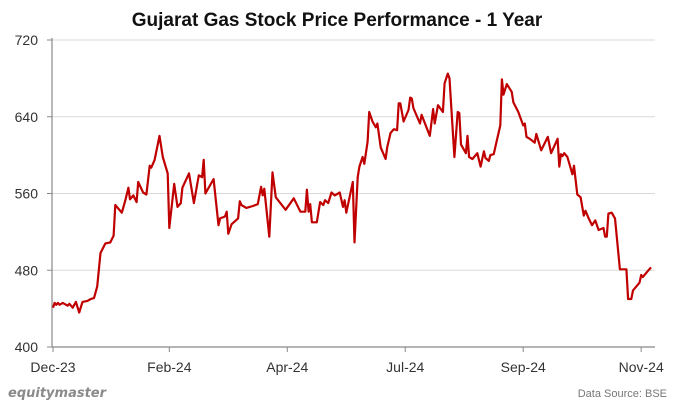 The height and width of the screenshot is (410, 675). What do you see at coordinates (523, 367) in the screenshot?
I see `x-tick-label: Sep-24` at bounding box center [523, 367].